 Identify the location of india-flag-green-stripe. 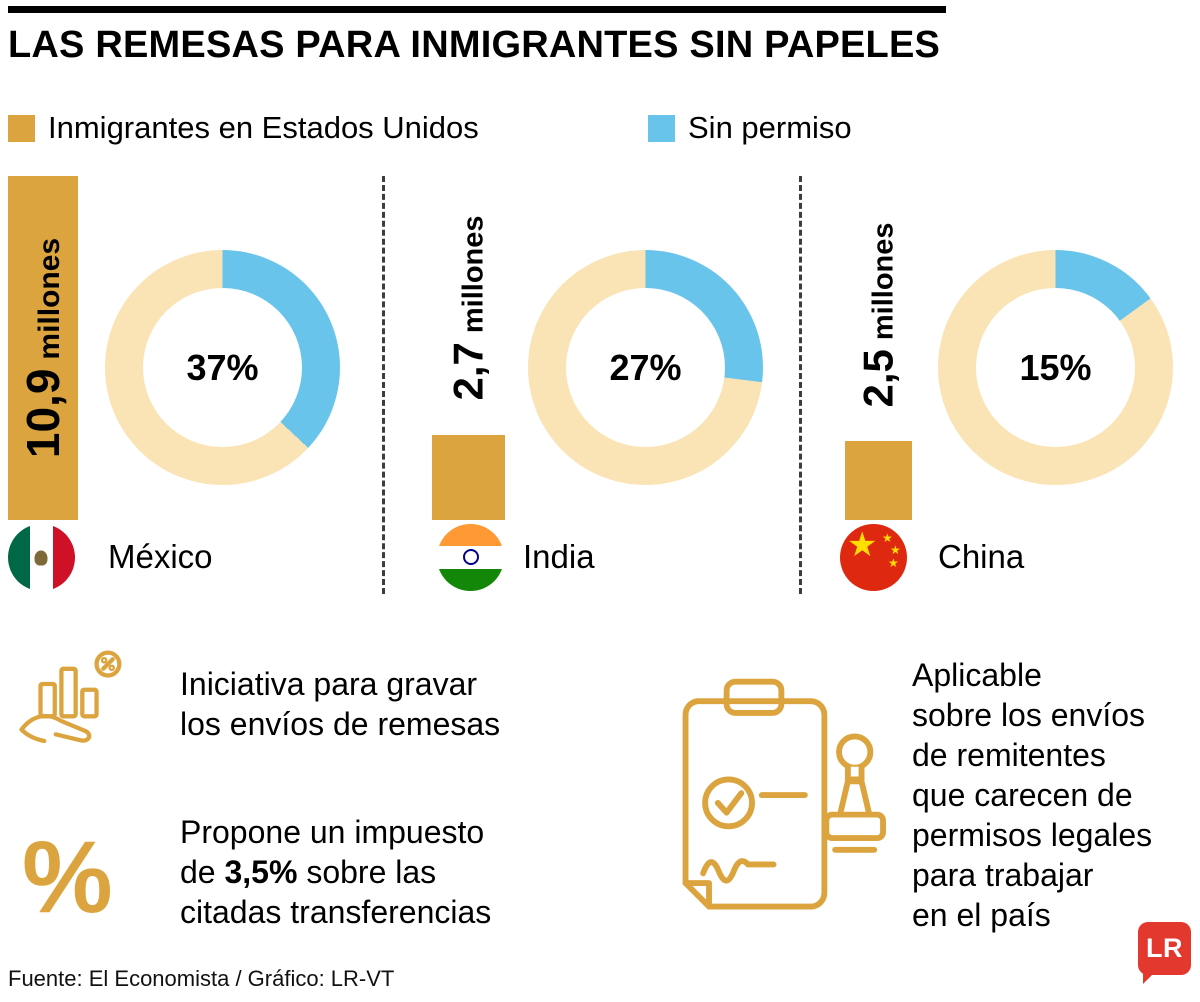
(470, 579).